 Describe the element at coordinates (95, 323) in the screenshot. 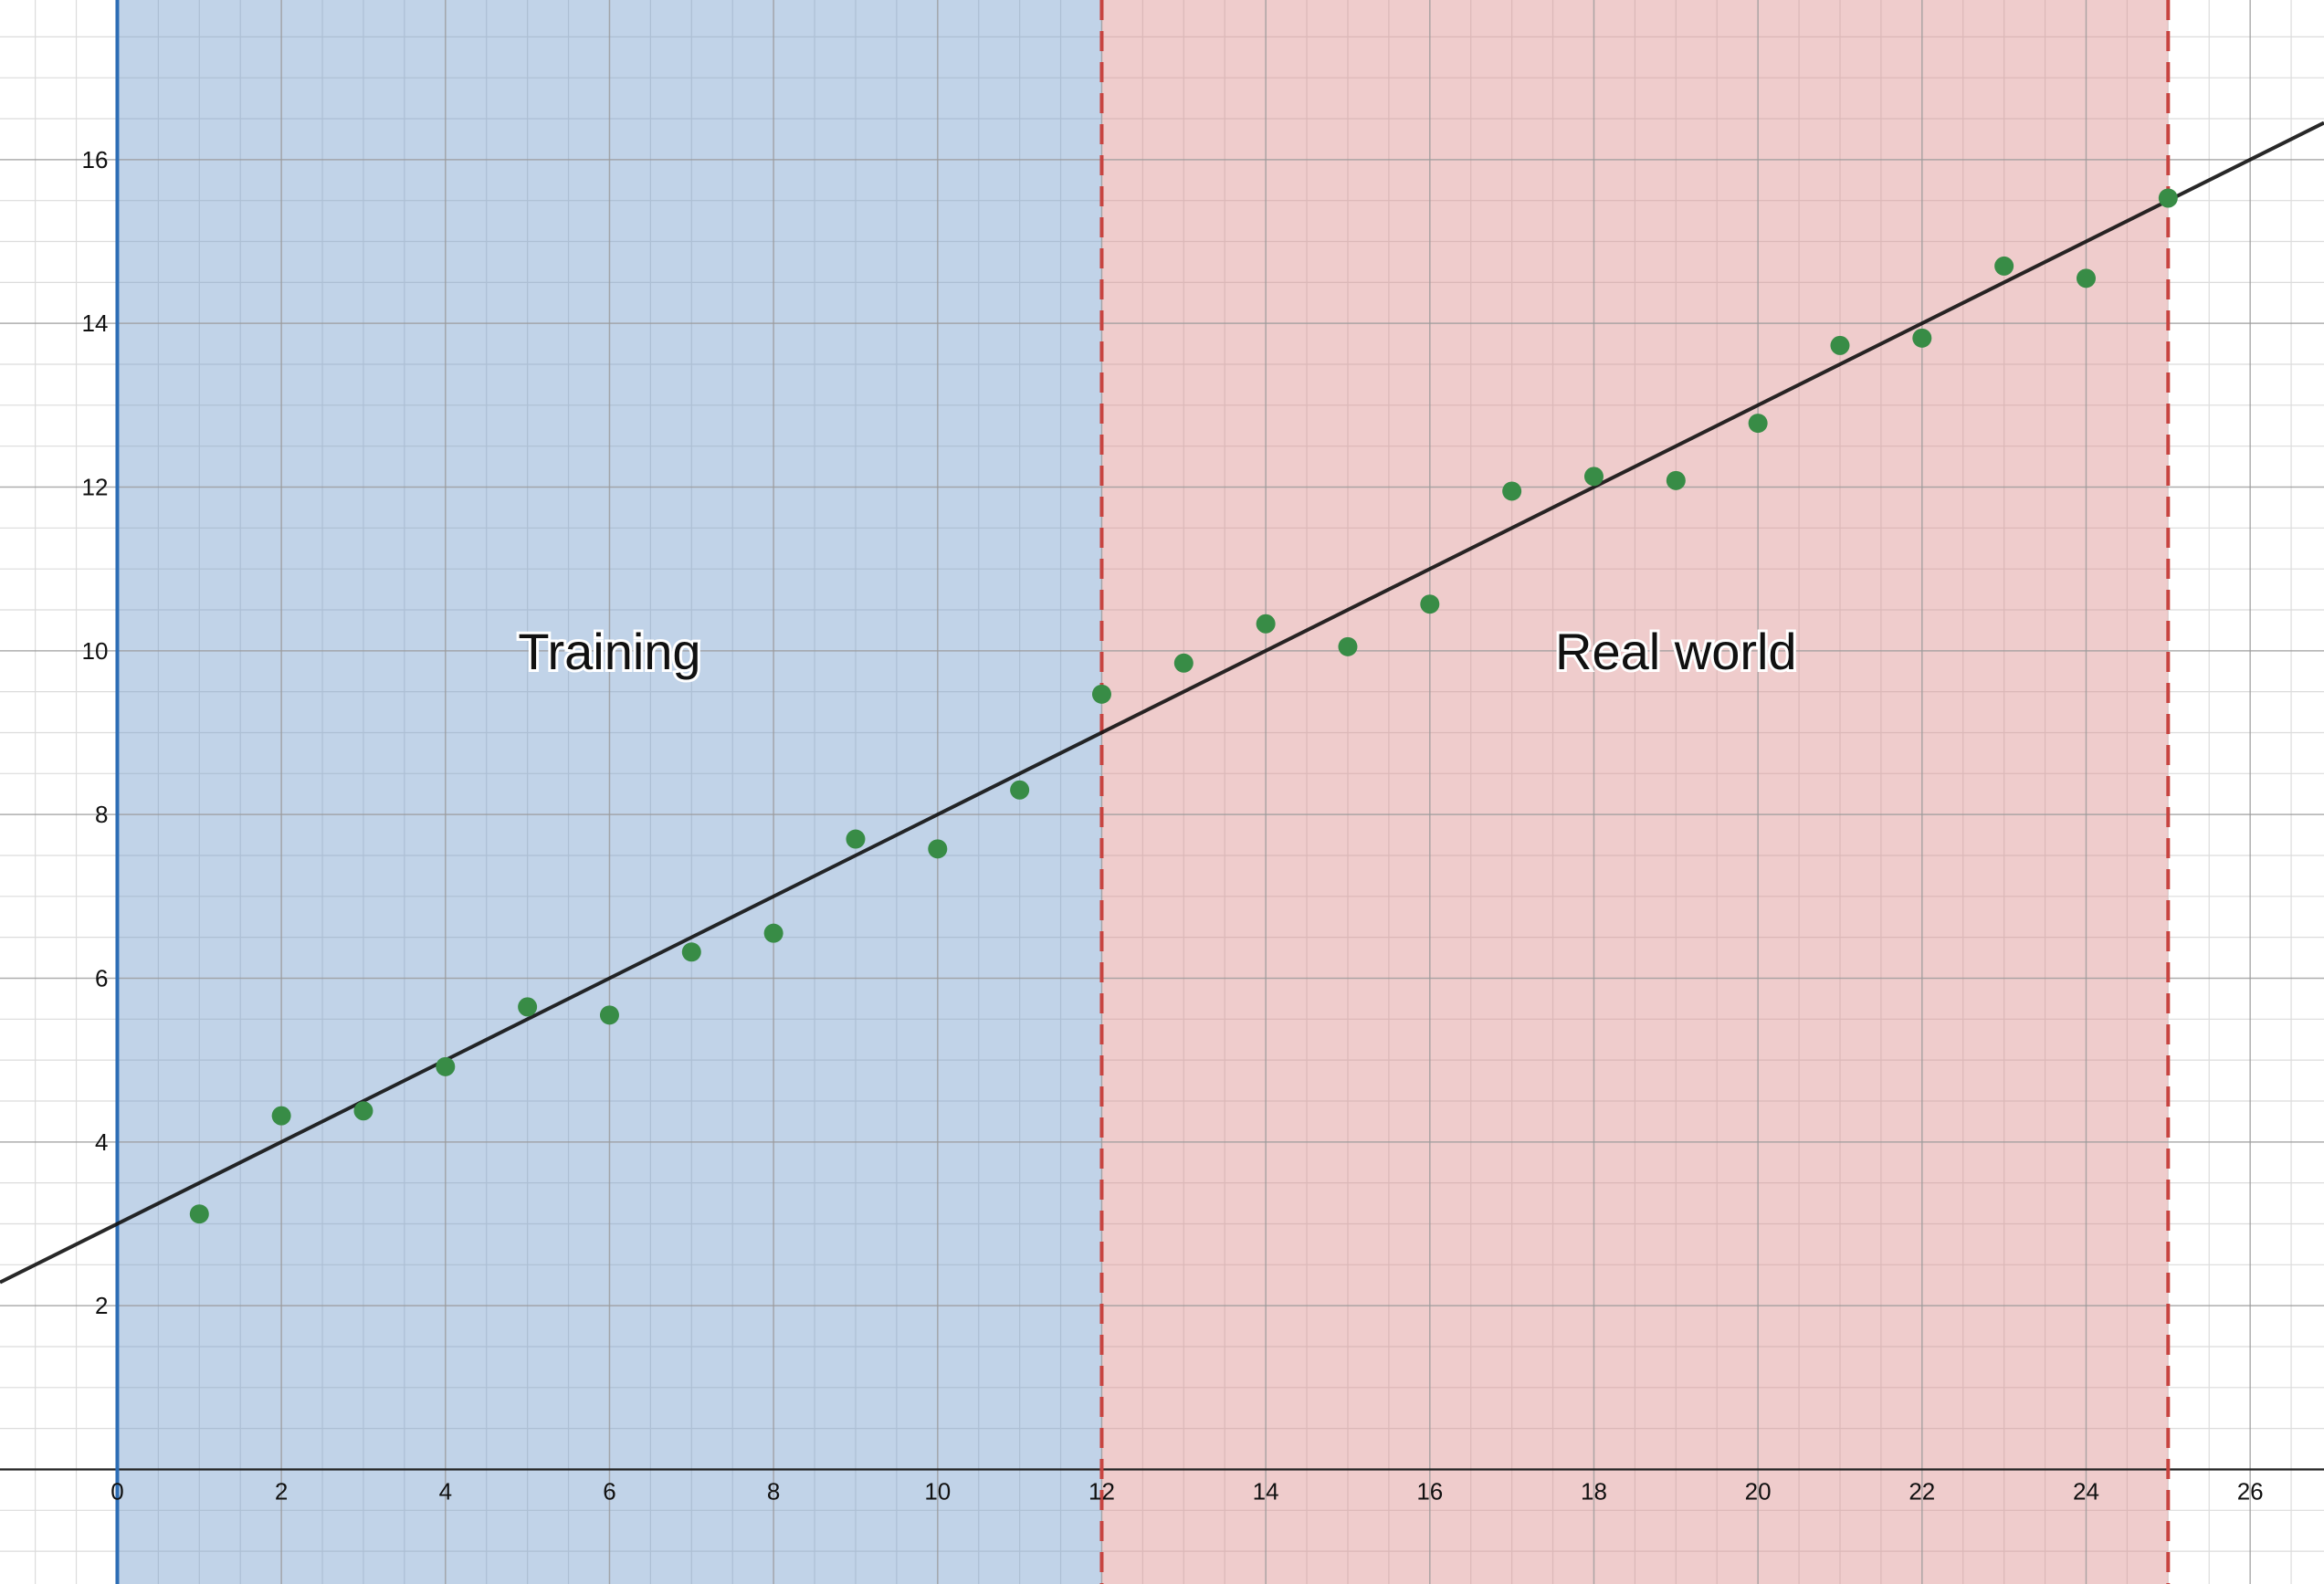

I see `y-tick-label: 14` at that location.